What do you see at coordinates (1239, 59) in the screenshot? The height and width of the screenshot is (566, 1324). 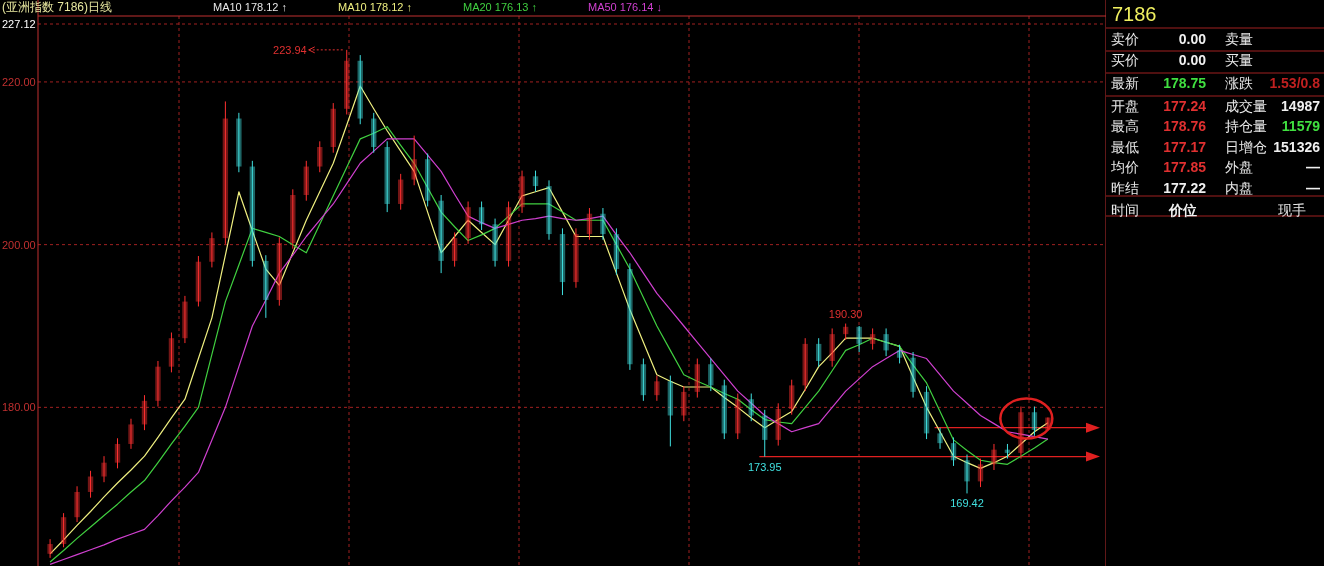 I see `text: 买量` at bounding box center [1239, 59].